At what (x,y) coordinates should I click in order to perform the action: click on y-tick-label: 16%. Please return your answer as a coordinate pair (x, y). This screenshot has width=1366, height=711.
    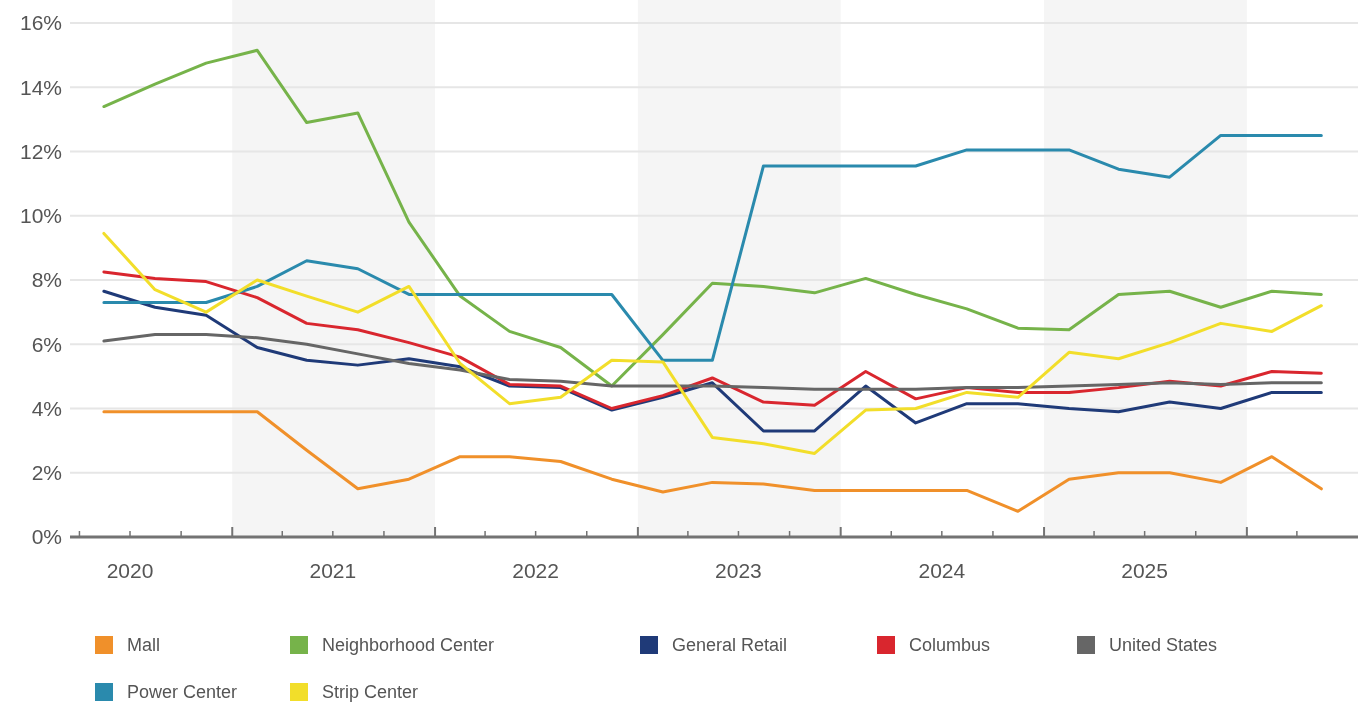
    Looking at the image, I should click on (40, 23).